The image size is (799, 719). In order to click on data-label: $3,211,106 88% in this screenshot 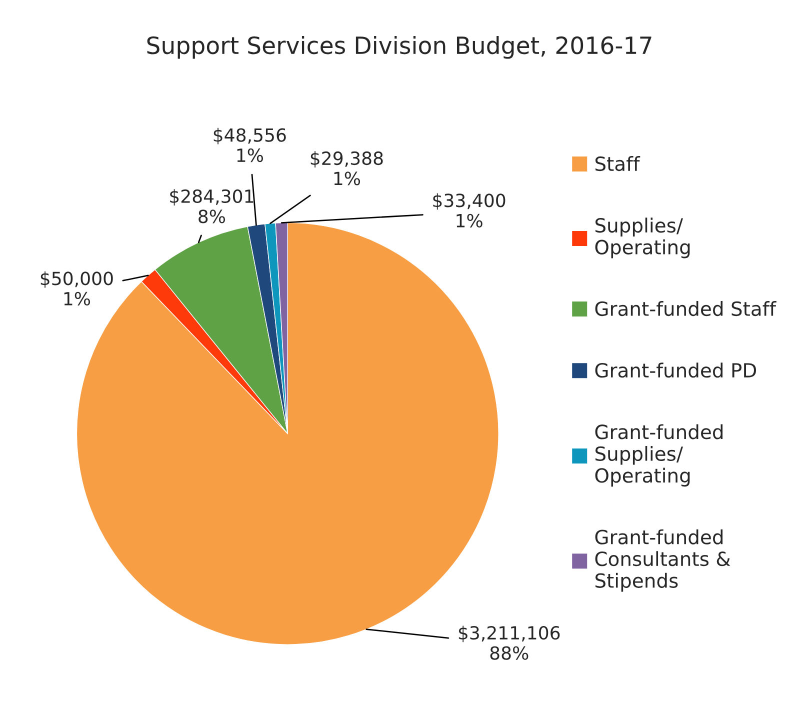, I will do `click(509, 643)`.